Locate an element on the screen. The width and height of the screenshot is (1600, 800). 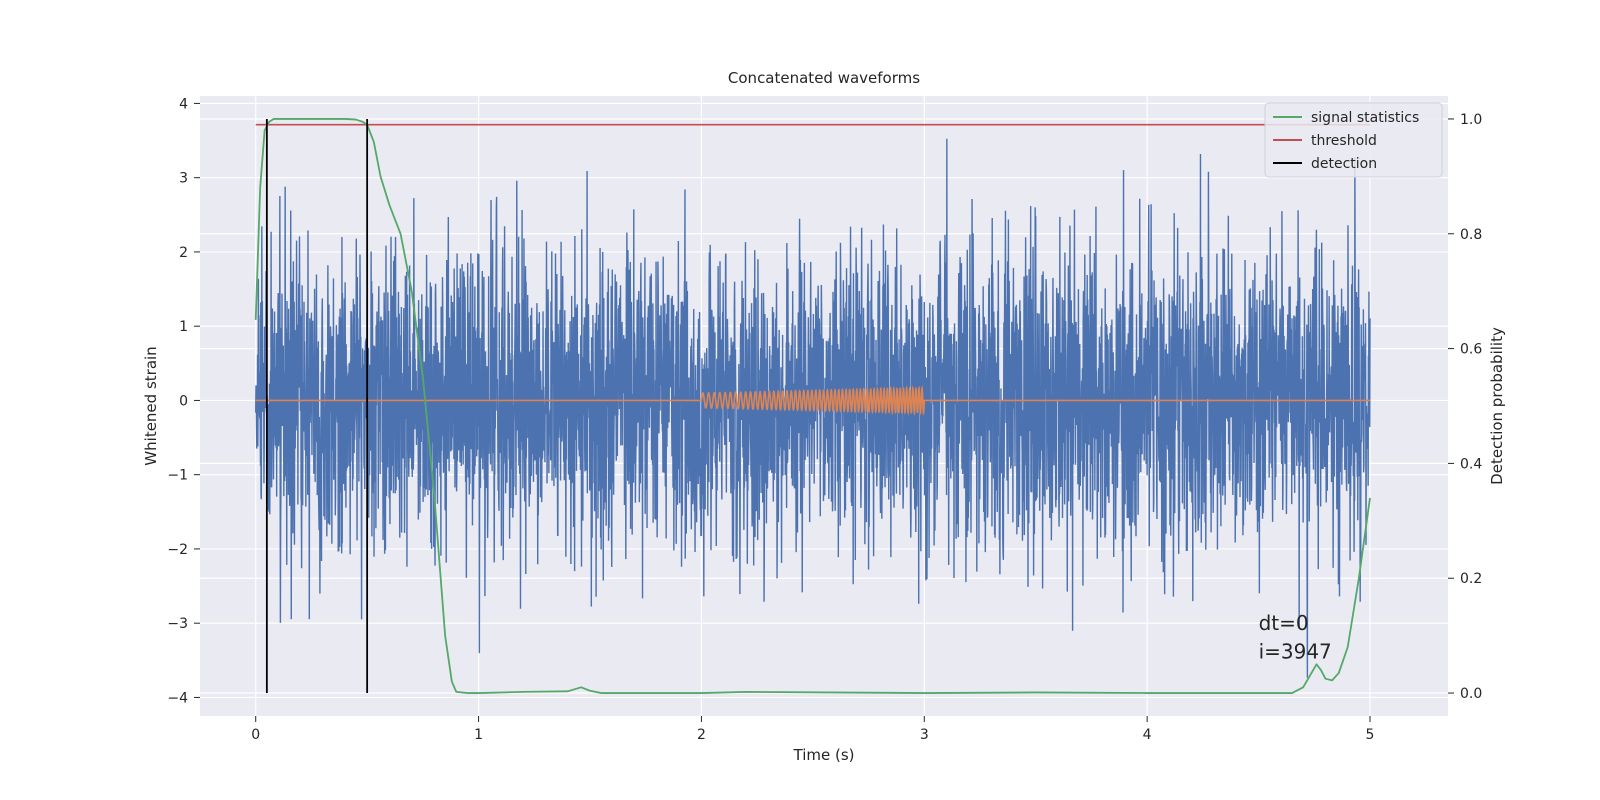
x-tick-label: 2 is located at coordinates (701, 735).